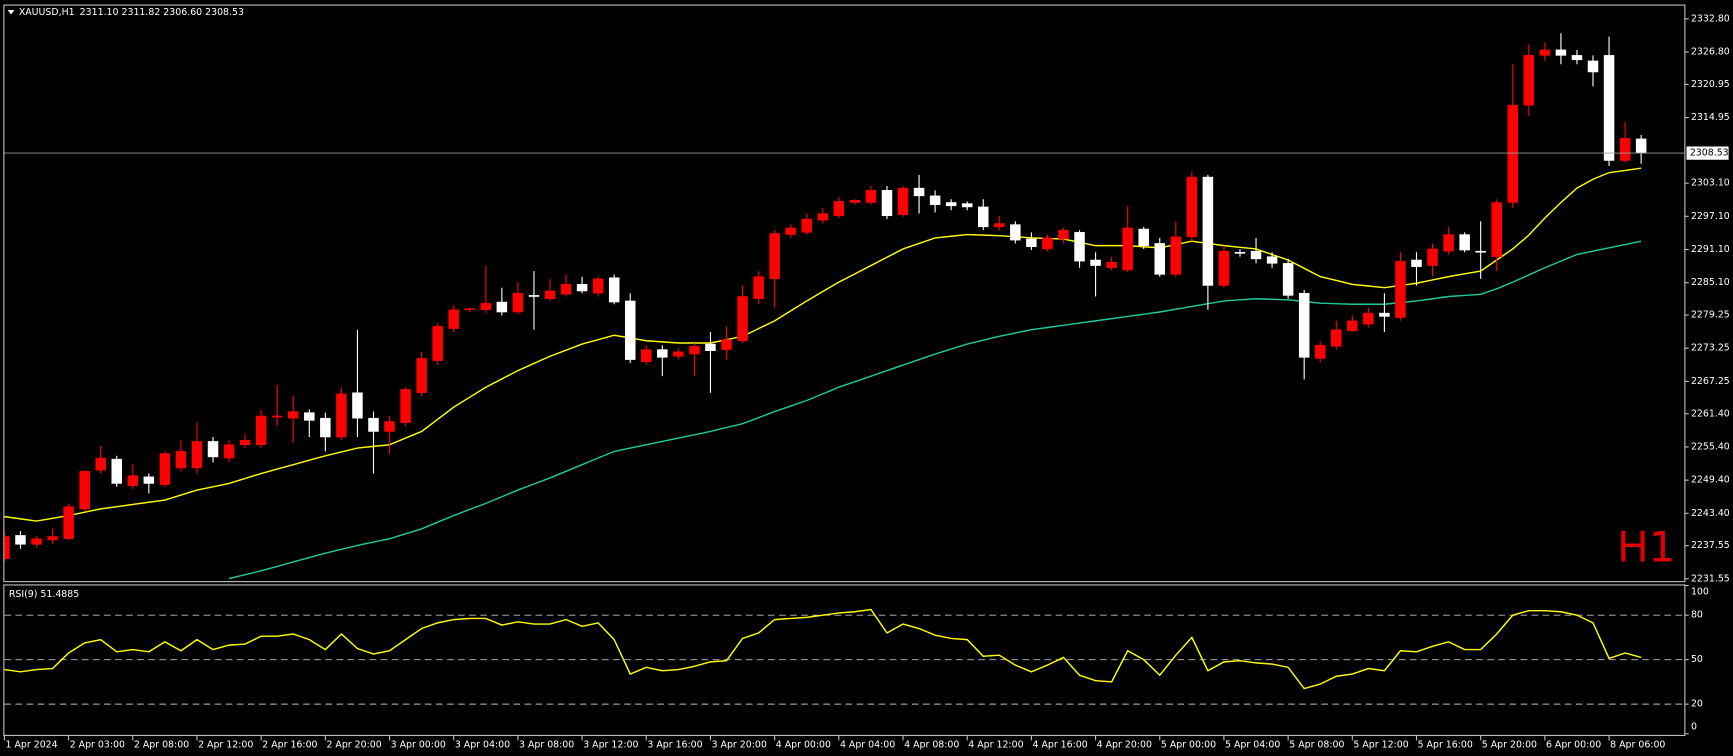 This screenshot has height=756, width=1733. What do you see at coordinates (1637, 744) in the screenshot?
I see `x-tick-label: 8 Apr 06:00` at bounding box center [1637, 744].